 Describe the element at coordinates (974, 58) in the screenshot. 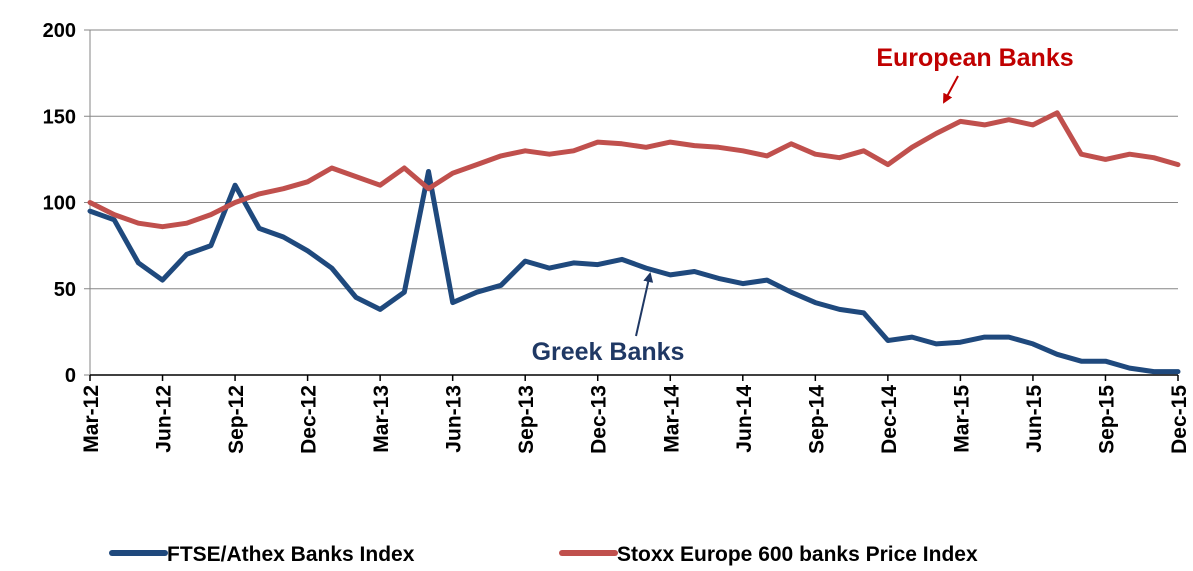

I see `european-banks-annotation: European Banks` at that location.